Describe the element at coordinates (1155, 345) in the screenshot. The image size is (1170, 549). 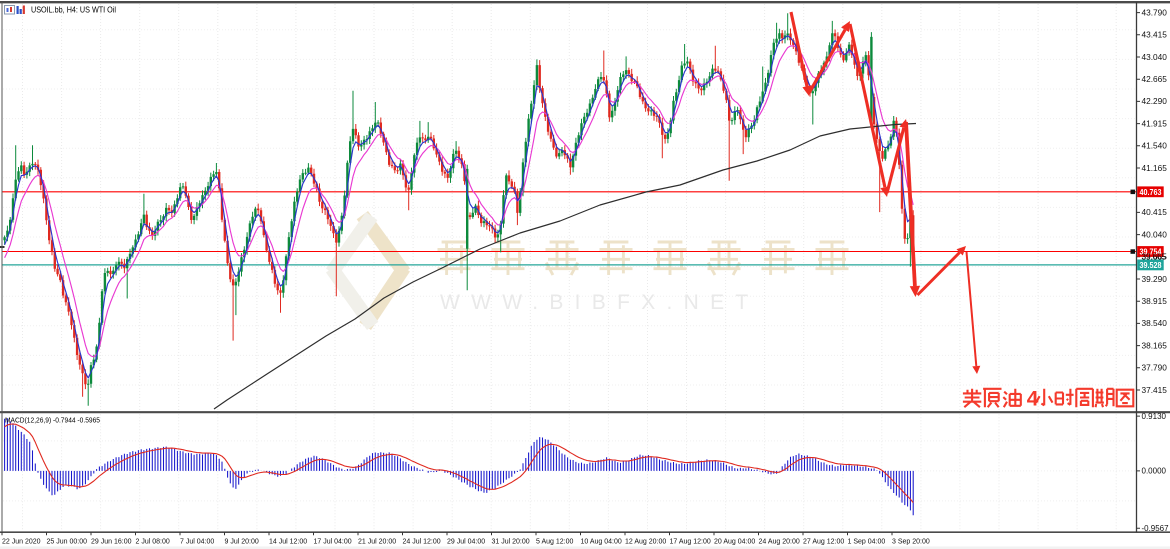
I see `svg-text: 38.165` at that location.